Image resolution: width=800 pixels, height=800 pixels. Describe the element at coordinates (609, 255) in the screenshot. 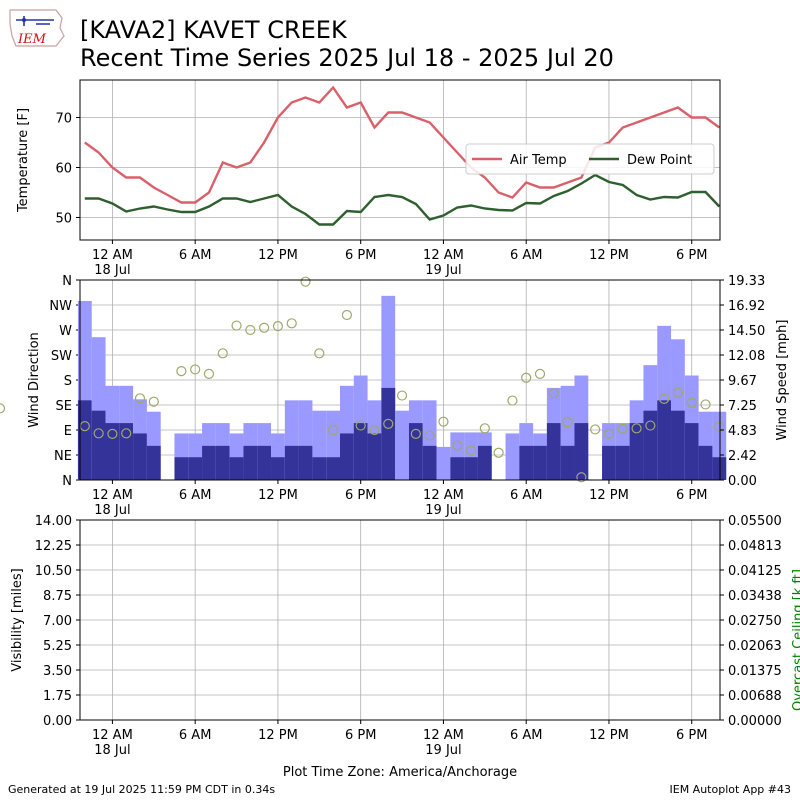

I see `temp-x-tick-label: 12 PM` at that location.